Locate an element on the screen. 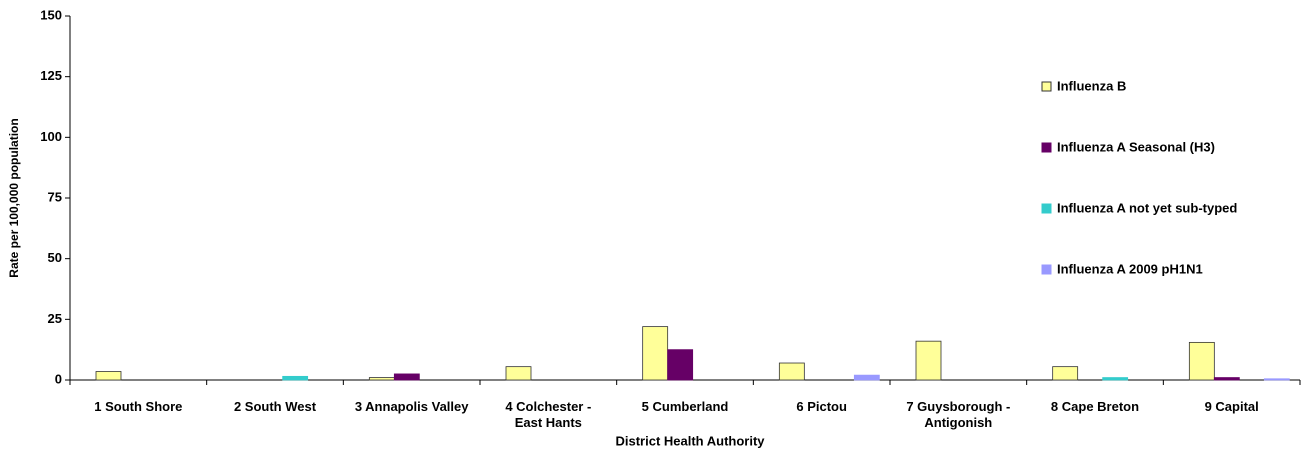 This screenshot has width=1310, height=451. y-tick-label: 0 is located at coordinates (58, 378).